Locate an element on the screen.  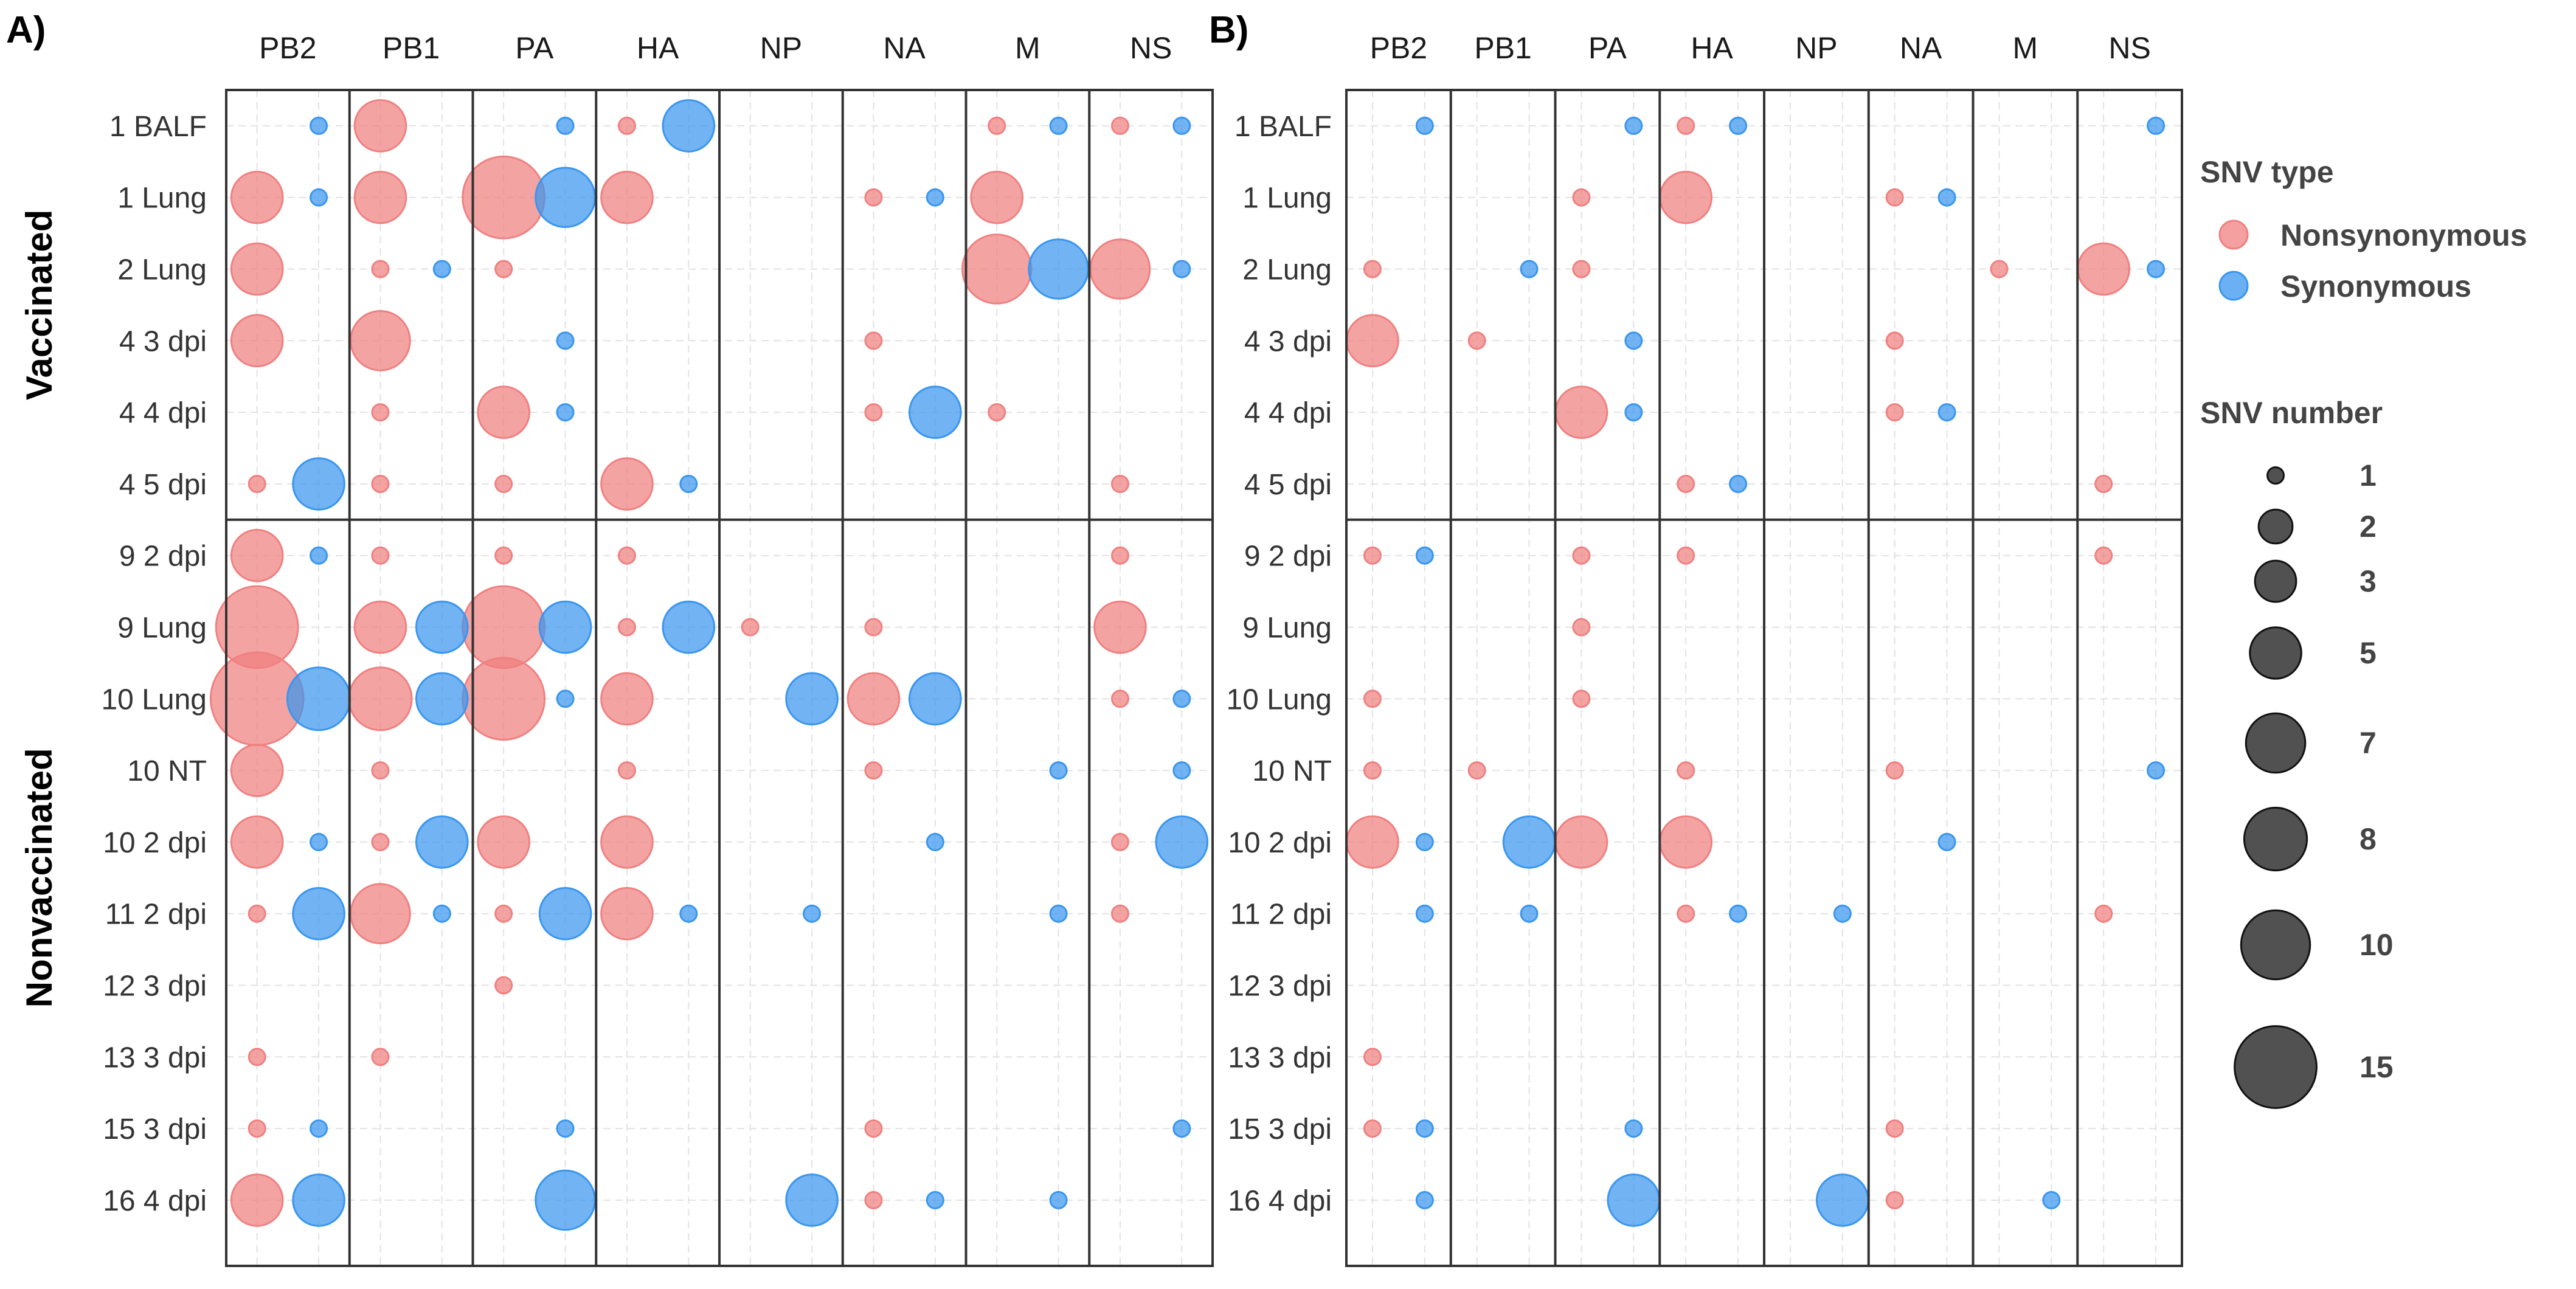
size-legend-label-2: 2 is located at coordinates (2368, 527).